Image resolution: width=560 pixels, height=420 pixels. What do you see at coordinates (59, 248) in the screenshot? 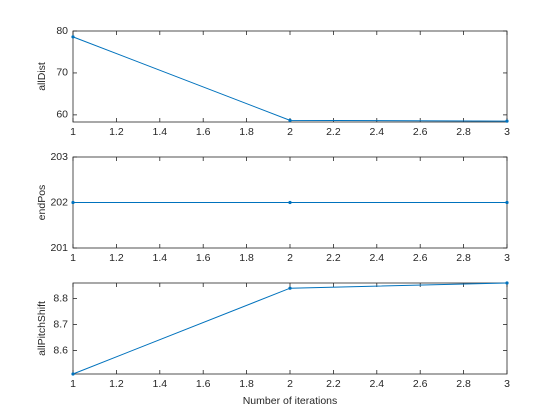
I see `y-tick-label: 201` at bounding box center [59, 248].